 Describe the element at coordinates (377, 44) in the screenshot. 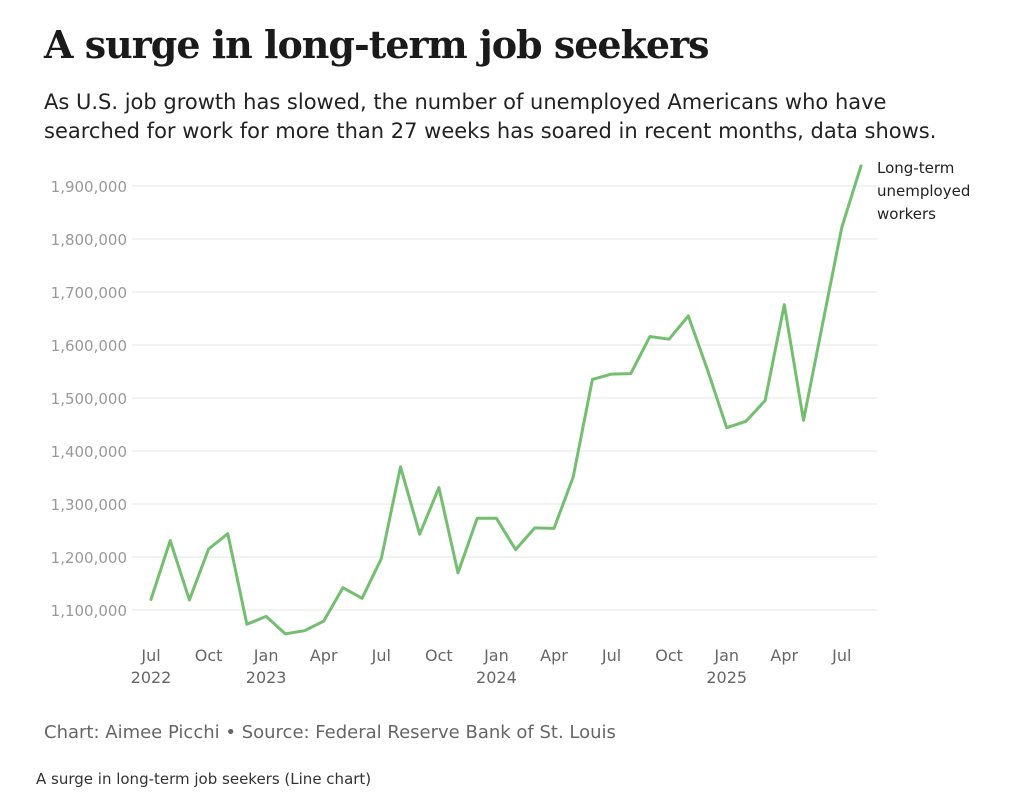

I see `chart-title: A surge in long-term job seekers` at that location.